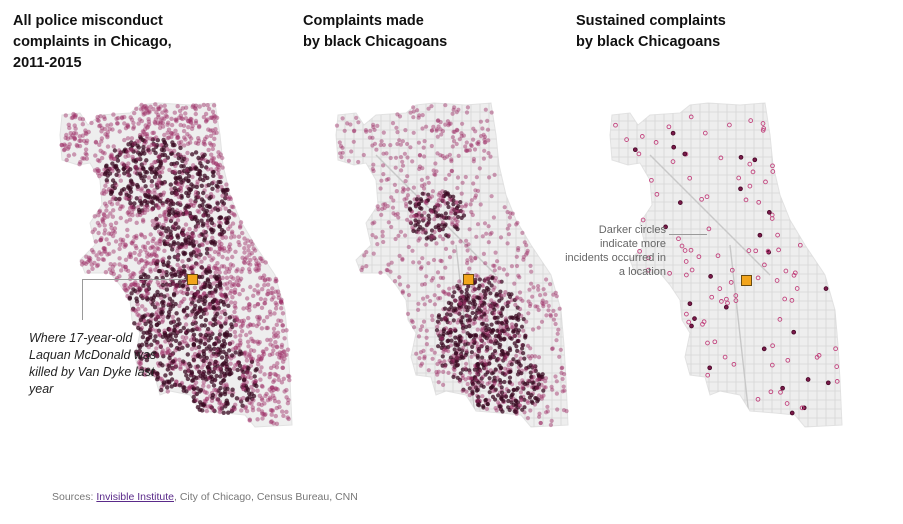 Image resolution: width=903 pixels, height=524 pixels. I want to click on invisible-institute-link: Invisible Institute, so click(135, 497).